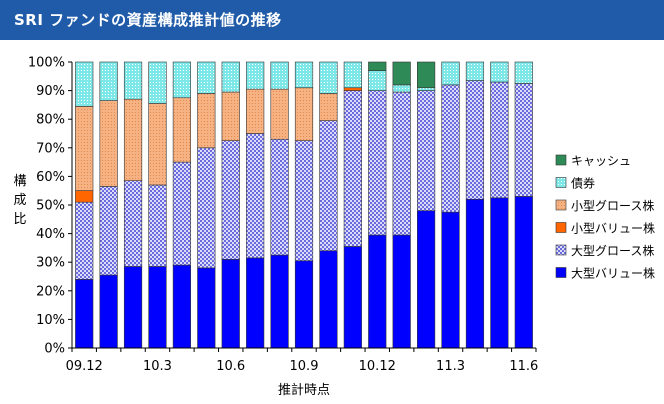 The width and height of the screenshot is (664, 404). I want to click on y-axis-label-char: 比, so click(19, 219).